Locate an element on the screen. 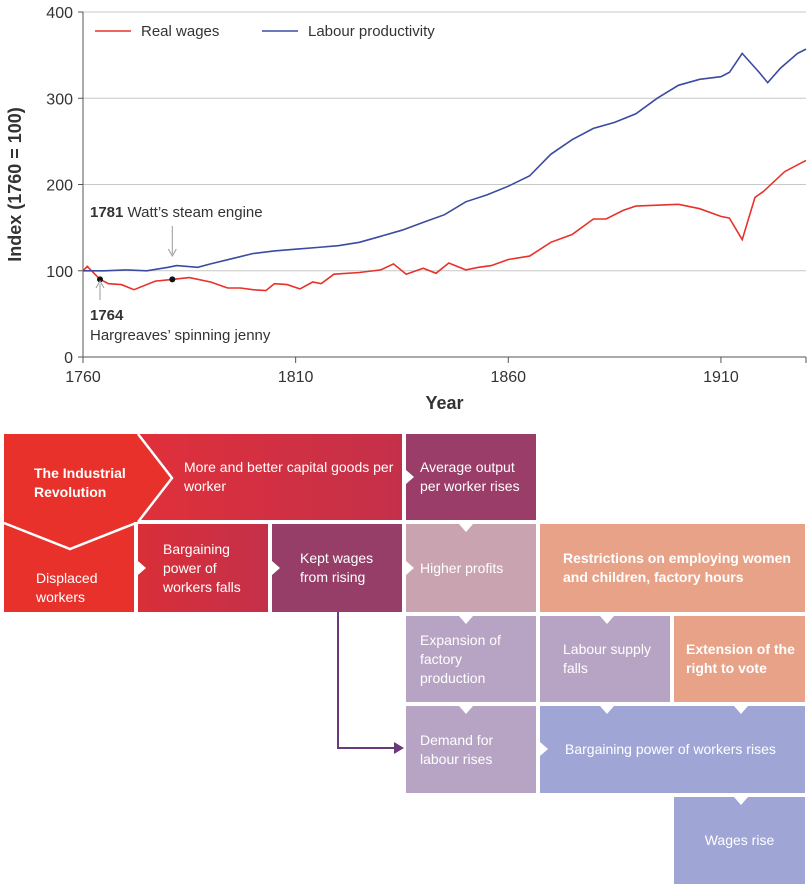  legend-label: Real wages is located at coordinates (180, 31).